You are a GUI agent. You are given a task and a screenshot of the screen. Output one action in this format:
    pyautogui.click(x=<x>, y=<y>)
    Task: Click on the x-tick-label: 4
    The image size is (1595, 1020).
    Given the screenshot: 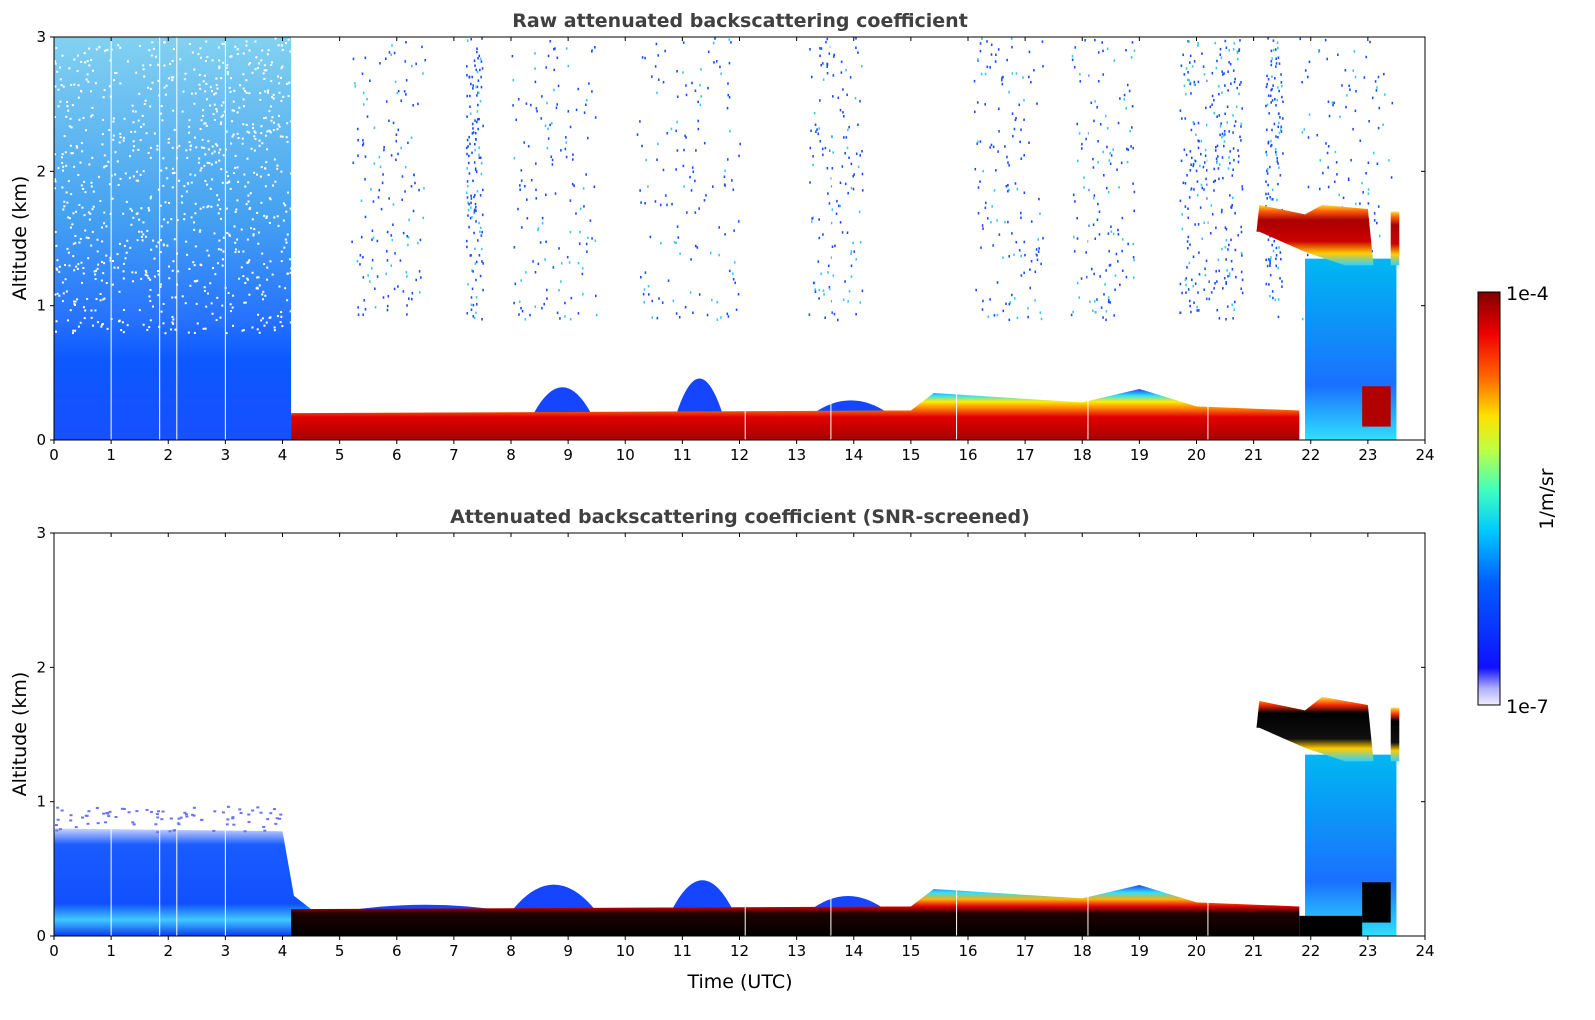 What is the action you would take?
    pyautogui.click(x=283, y=951)
    